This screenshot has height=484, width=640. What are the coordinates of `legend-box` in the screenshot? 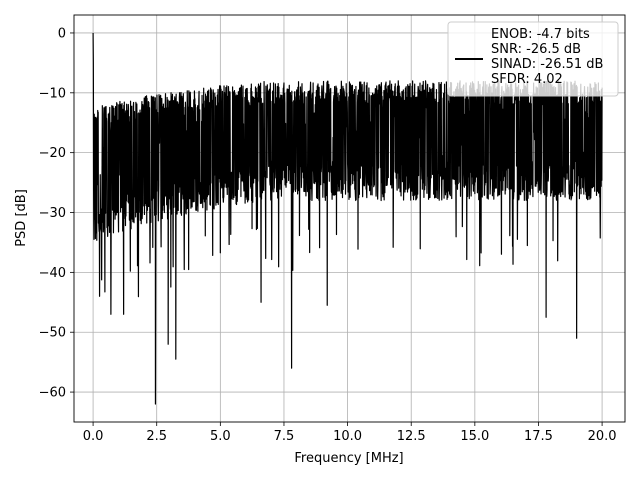 It's located at (533, 59).